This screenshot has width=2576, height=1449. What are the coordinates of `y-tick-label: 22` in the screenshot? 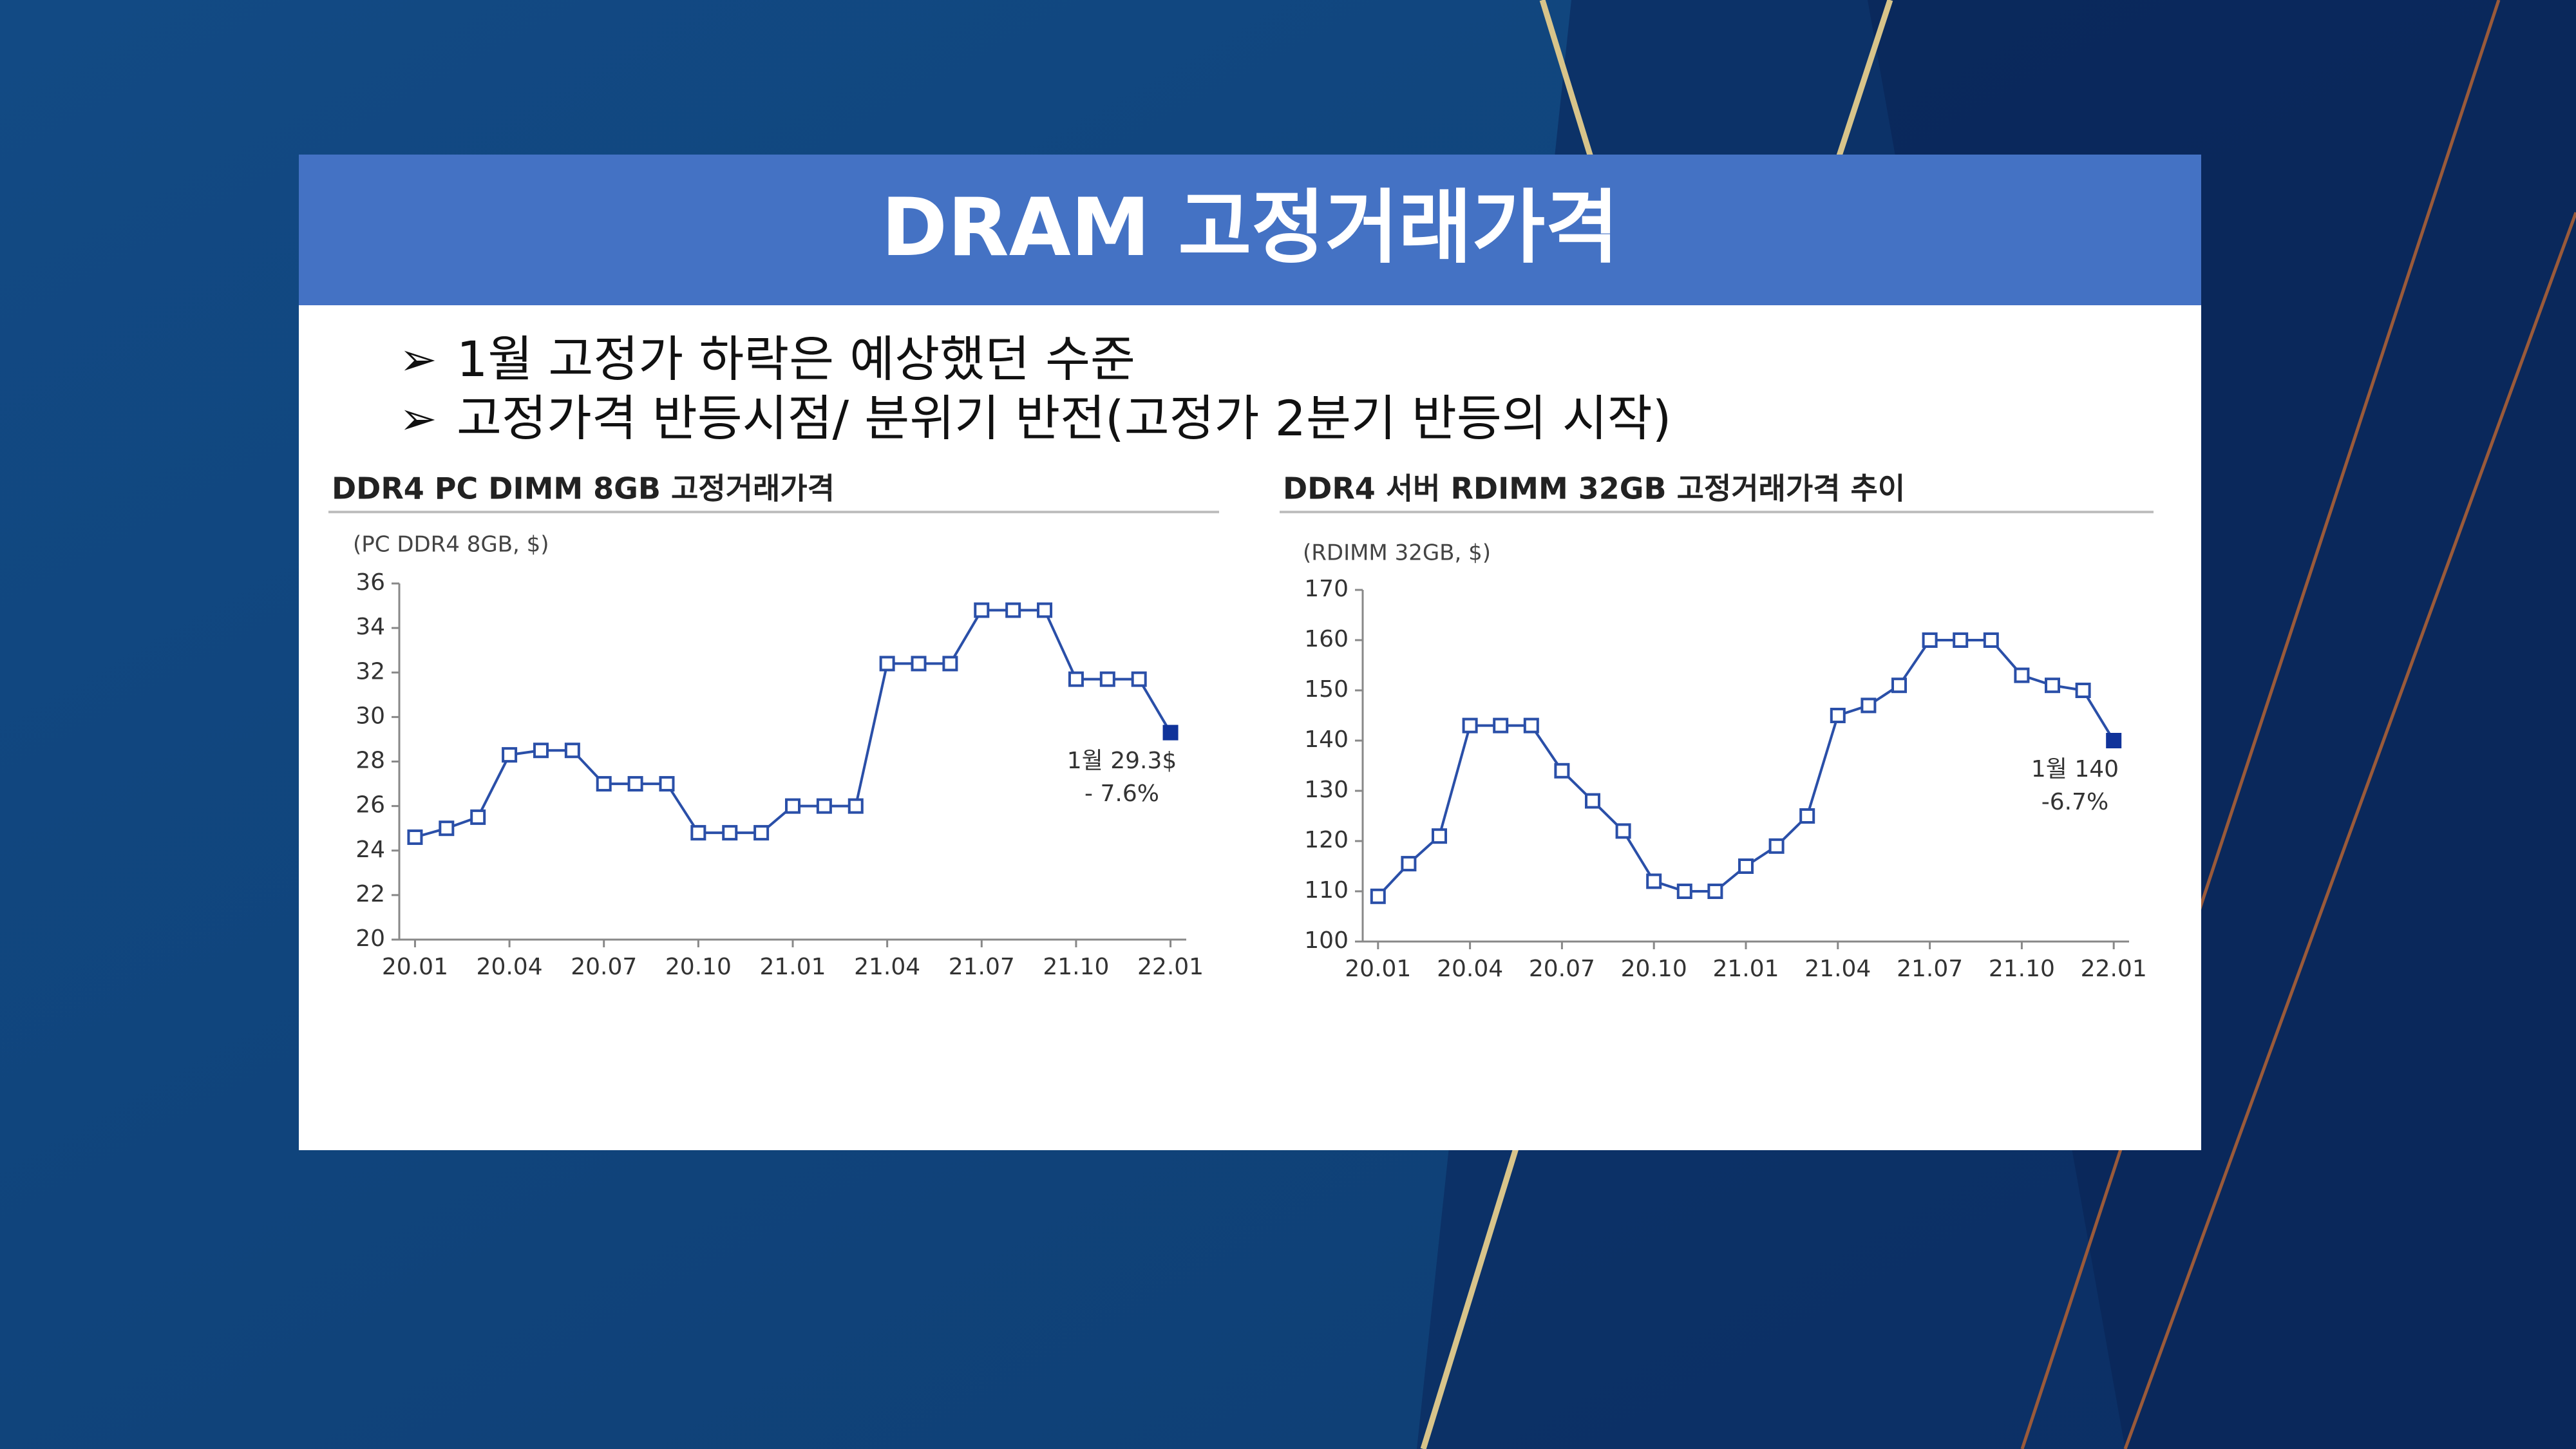 It's located at (370, 894).